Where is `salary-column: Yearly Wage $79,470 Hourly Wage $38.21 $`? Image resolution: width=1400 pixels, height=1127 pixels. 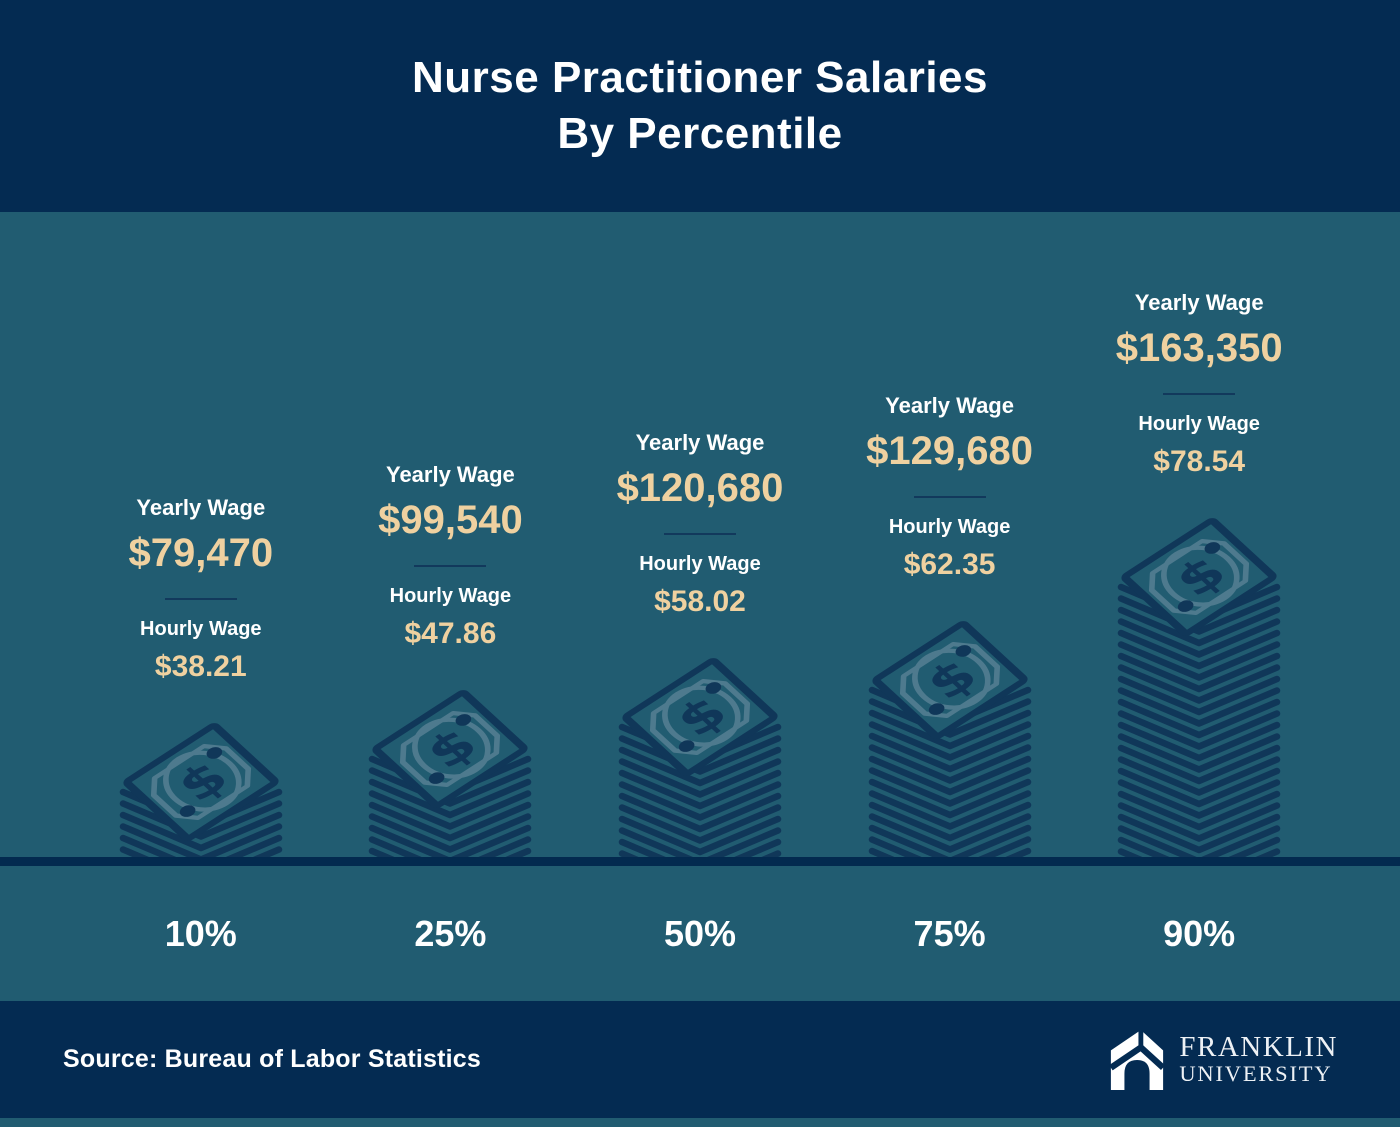 salary-column: Yearly Wage $79,470 Hourly Wage $38.21 $ is located at coordinates (201, 708).